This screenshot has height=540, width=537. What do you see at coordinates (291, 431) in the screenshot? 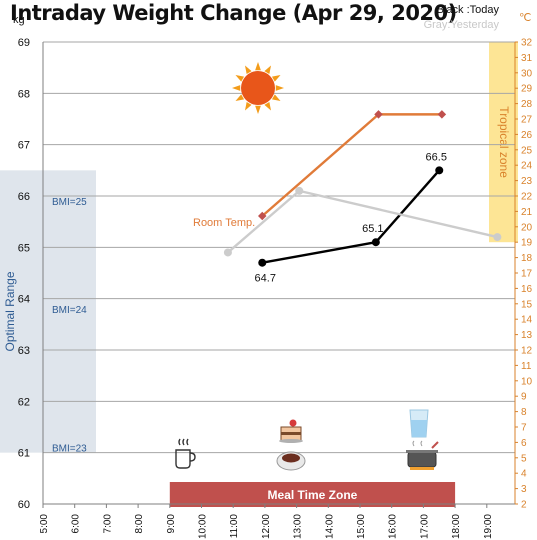
I see `cake-icon` at bounding box center [291, 431].